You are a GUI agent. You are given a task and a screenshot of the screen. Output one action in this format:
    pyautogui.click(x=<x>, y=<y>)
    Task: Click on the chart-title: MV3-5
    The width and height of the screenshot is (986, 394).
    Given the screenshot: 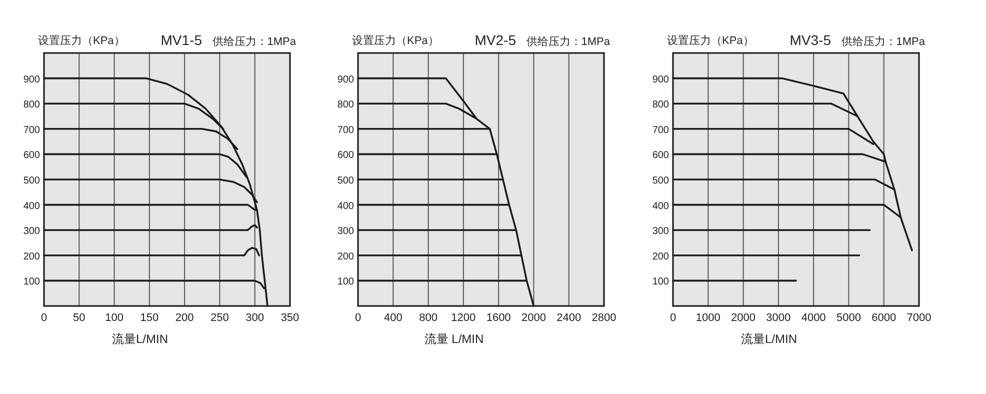 What is the action you would take?
    pyautogui.click(x=811, y=40)
    